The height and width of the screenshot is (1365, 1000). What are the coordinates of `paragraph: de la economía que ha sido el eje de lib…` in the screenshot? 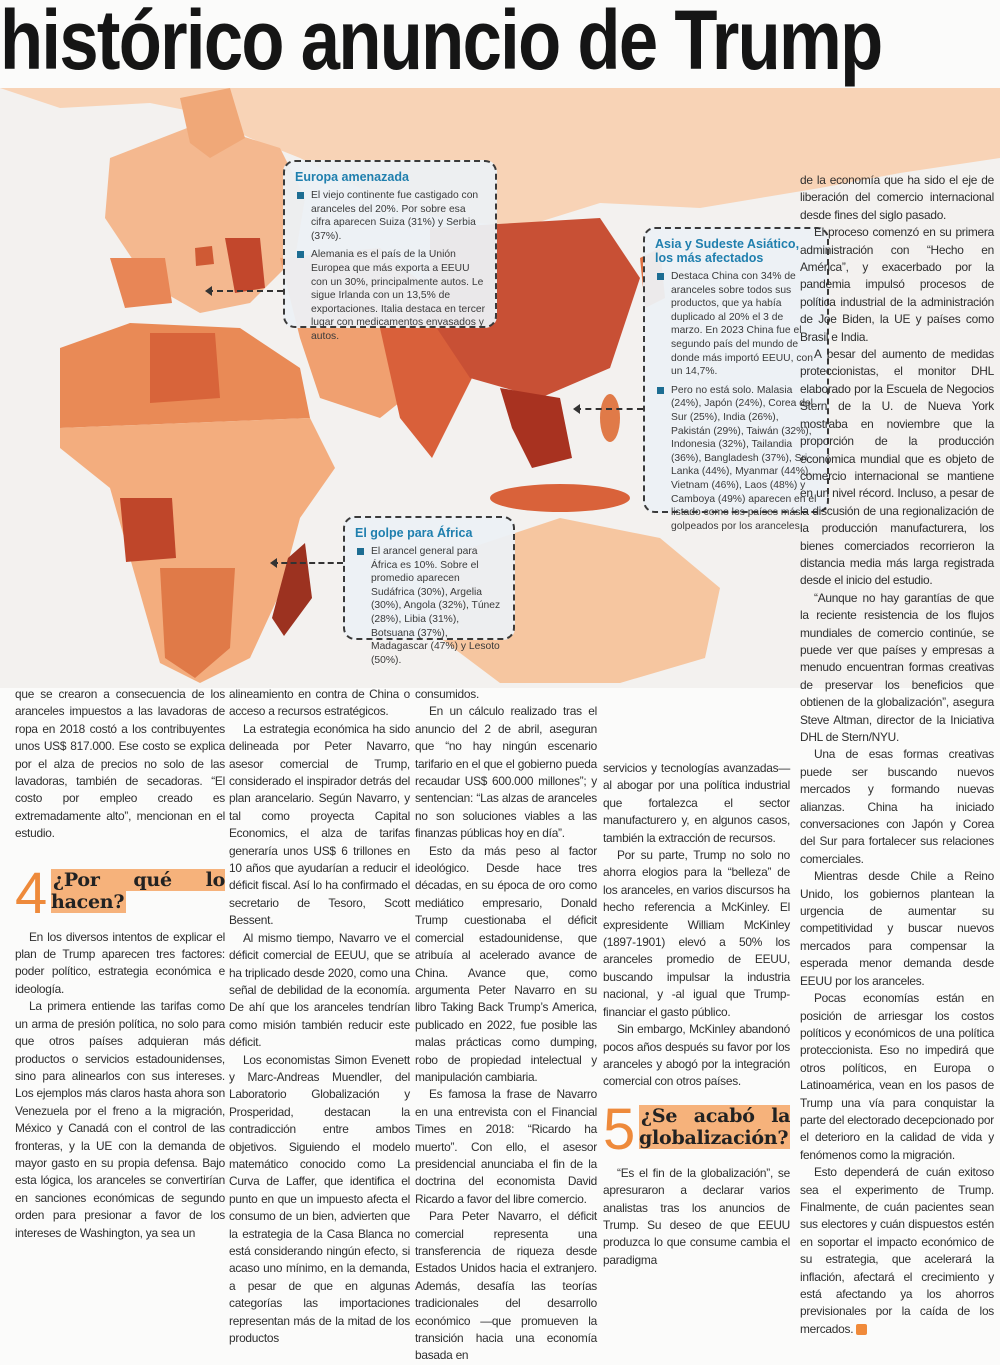 It's located at (897, 197).